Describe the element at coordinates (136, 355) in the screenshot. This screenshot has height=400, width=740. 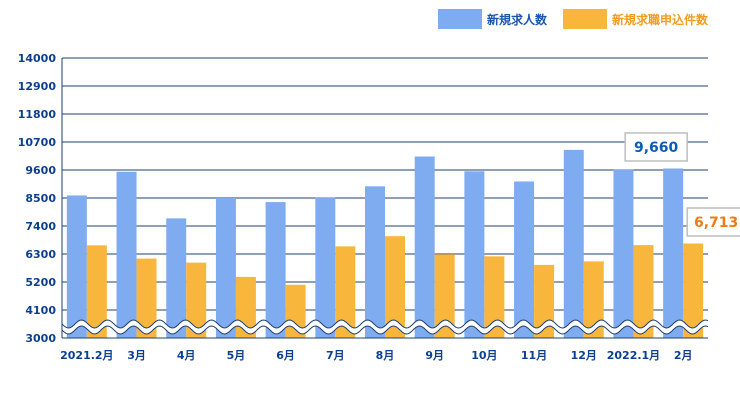
I see `x-tick-label: 3月` at that location.